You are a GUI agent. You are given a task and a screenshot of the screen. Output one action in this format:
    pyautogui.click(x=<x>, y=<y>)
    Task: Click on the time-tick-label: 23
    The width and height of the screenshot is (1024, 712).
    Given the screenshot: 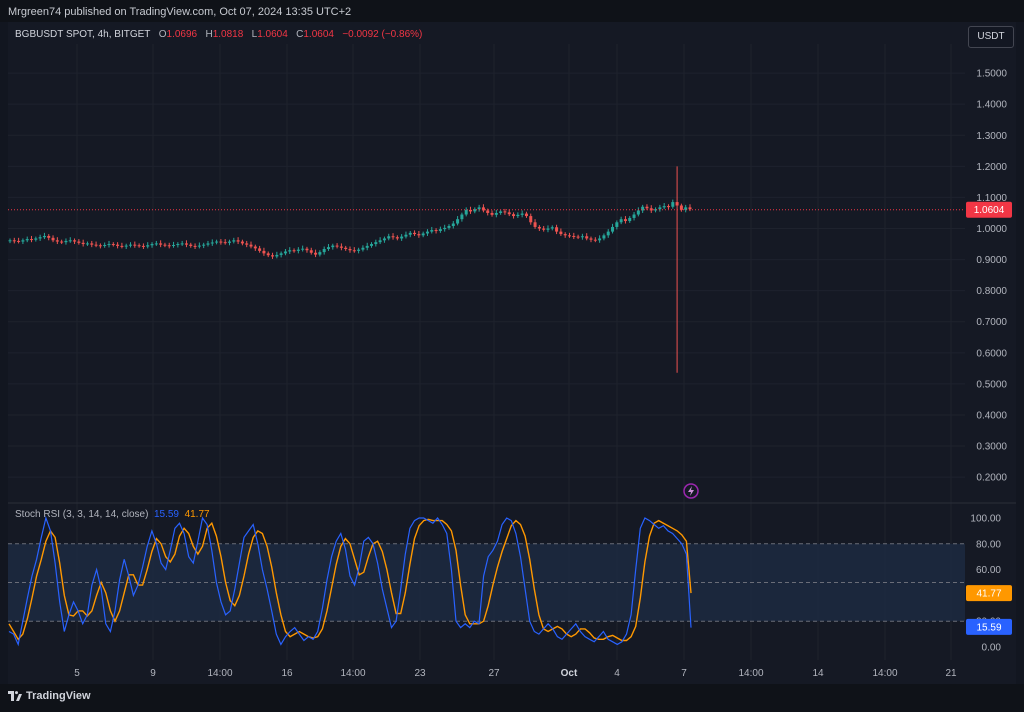 What is the action you would take?
    pyautogui.click(x=420, y=673)
    